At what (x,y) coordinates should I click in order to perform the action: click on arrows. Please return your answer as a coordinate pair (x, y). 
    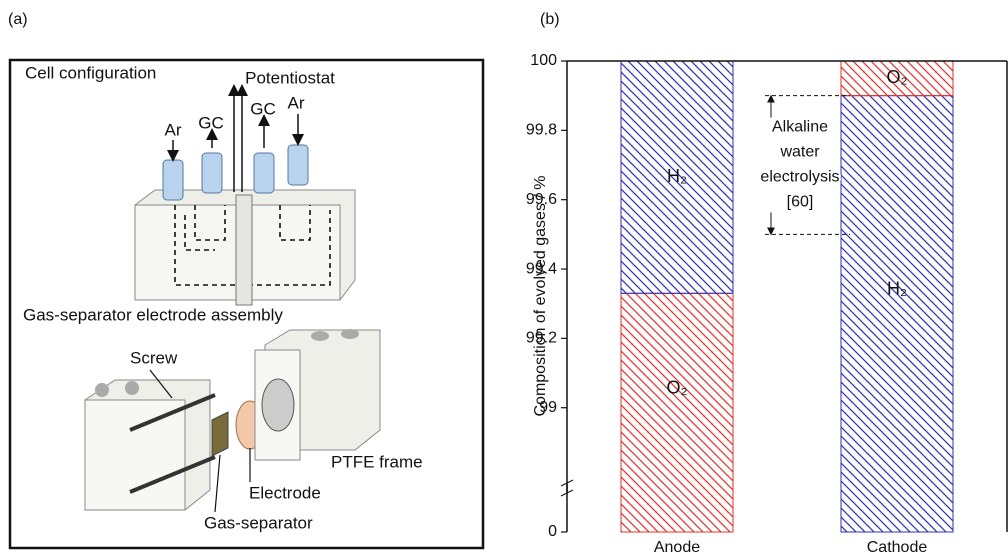
    Looking at the image, I should click on (235, 138).